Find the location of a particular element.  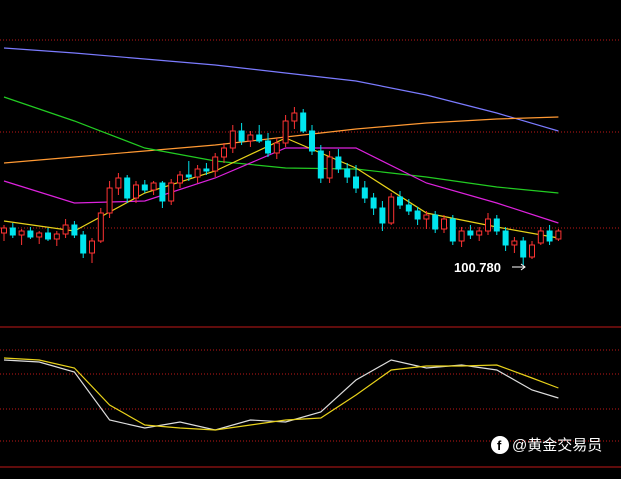

arrow-head is located at coordinates (523, 267).